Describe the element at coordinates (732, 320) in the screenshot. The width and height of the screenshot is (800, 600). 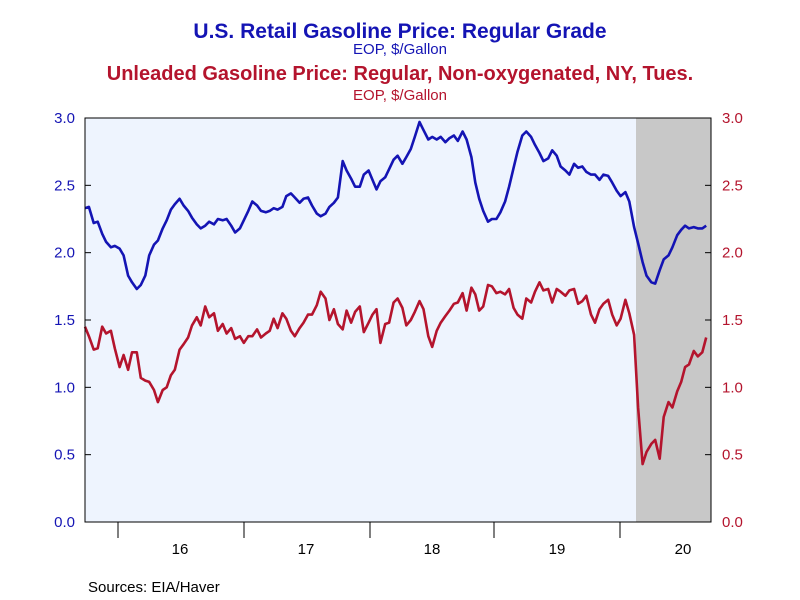
I see `y-tick-label-right: 1.5` at that location.